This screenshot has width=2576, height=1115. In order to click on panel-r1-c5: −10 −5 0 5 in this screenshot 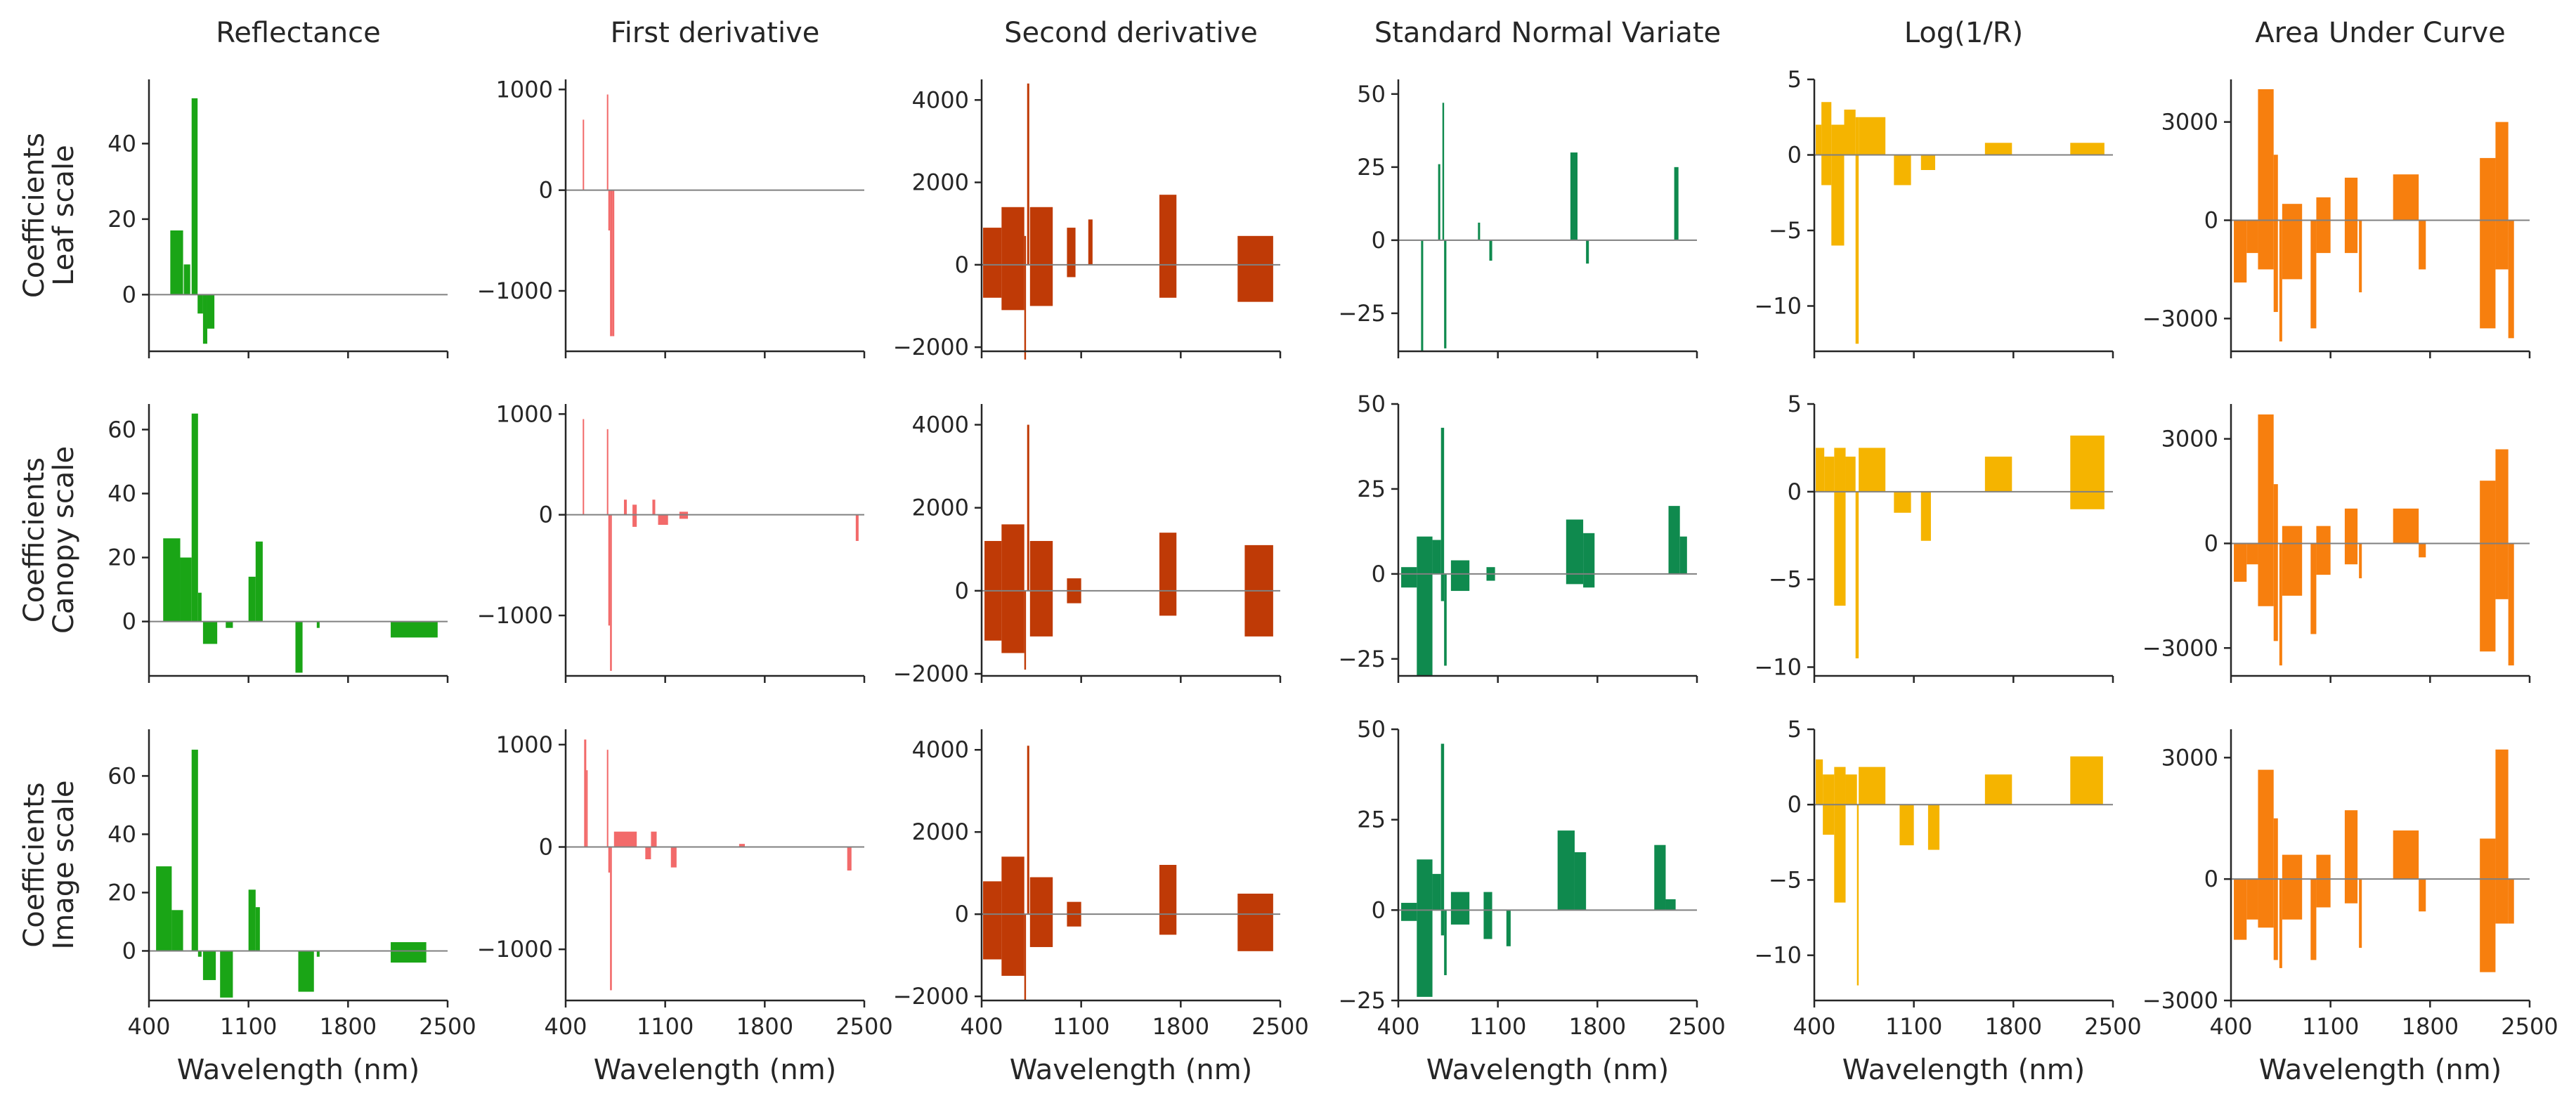, I will do `click(1934, 212)`.